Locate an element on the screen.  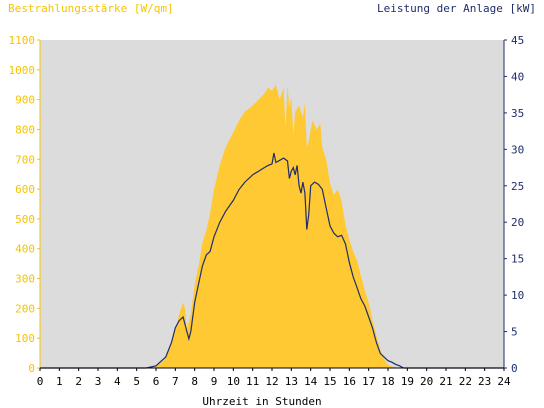
x-tick-label: 24 is located at coordinates (504, 381).